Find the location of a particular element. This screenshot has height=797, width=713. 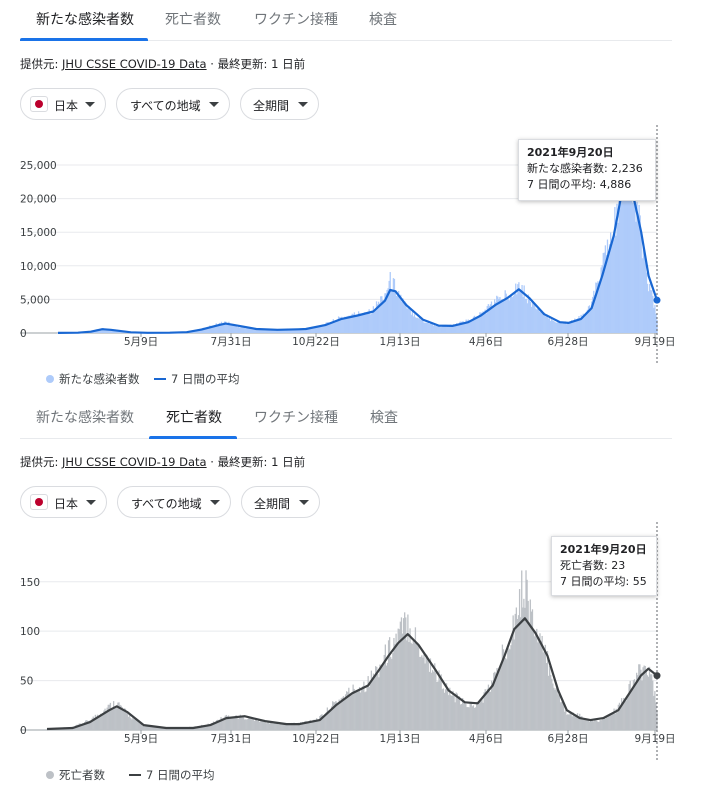

cases-legend: 新たな感染者数 7 日間の平均 is located at coordinates (166, 379).